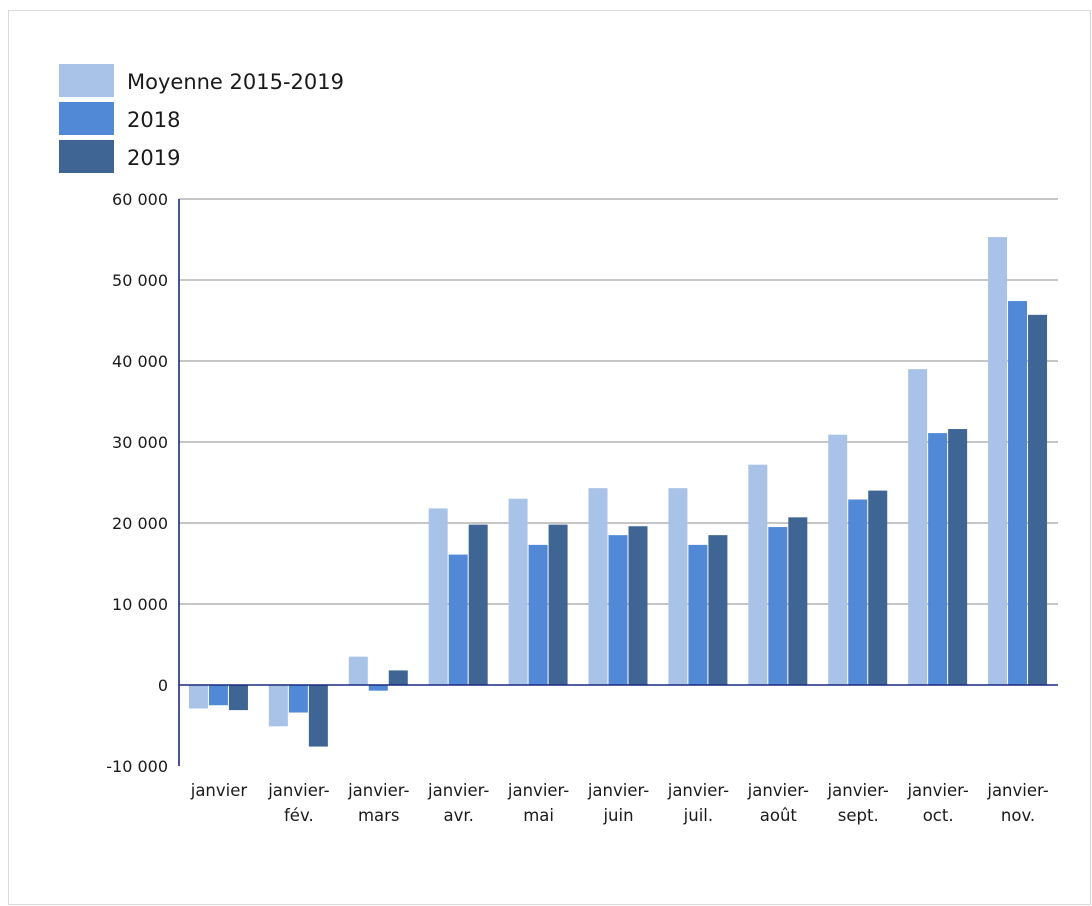 The height and width of the screenshot is (906, 1092). Describe the element at coordinates (140, 199) in the screenshot. I see `y-tick-label: 60 000` at that location.